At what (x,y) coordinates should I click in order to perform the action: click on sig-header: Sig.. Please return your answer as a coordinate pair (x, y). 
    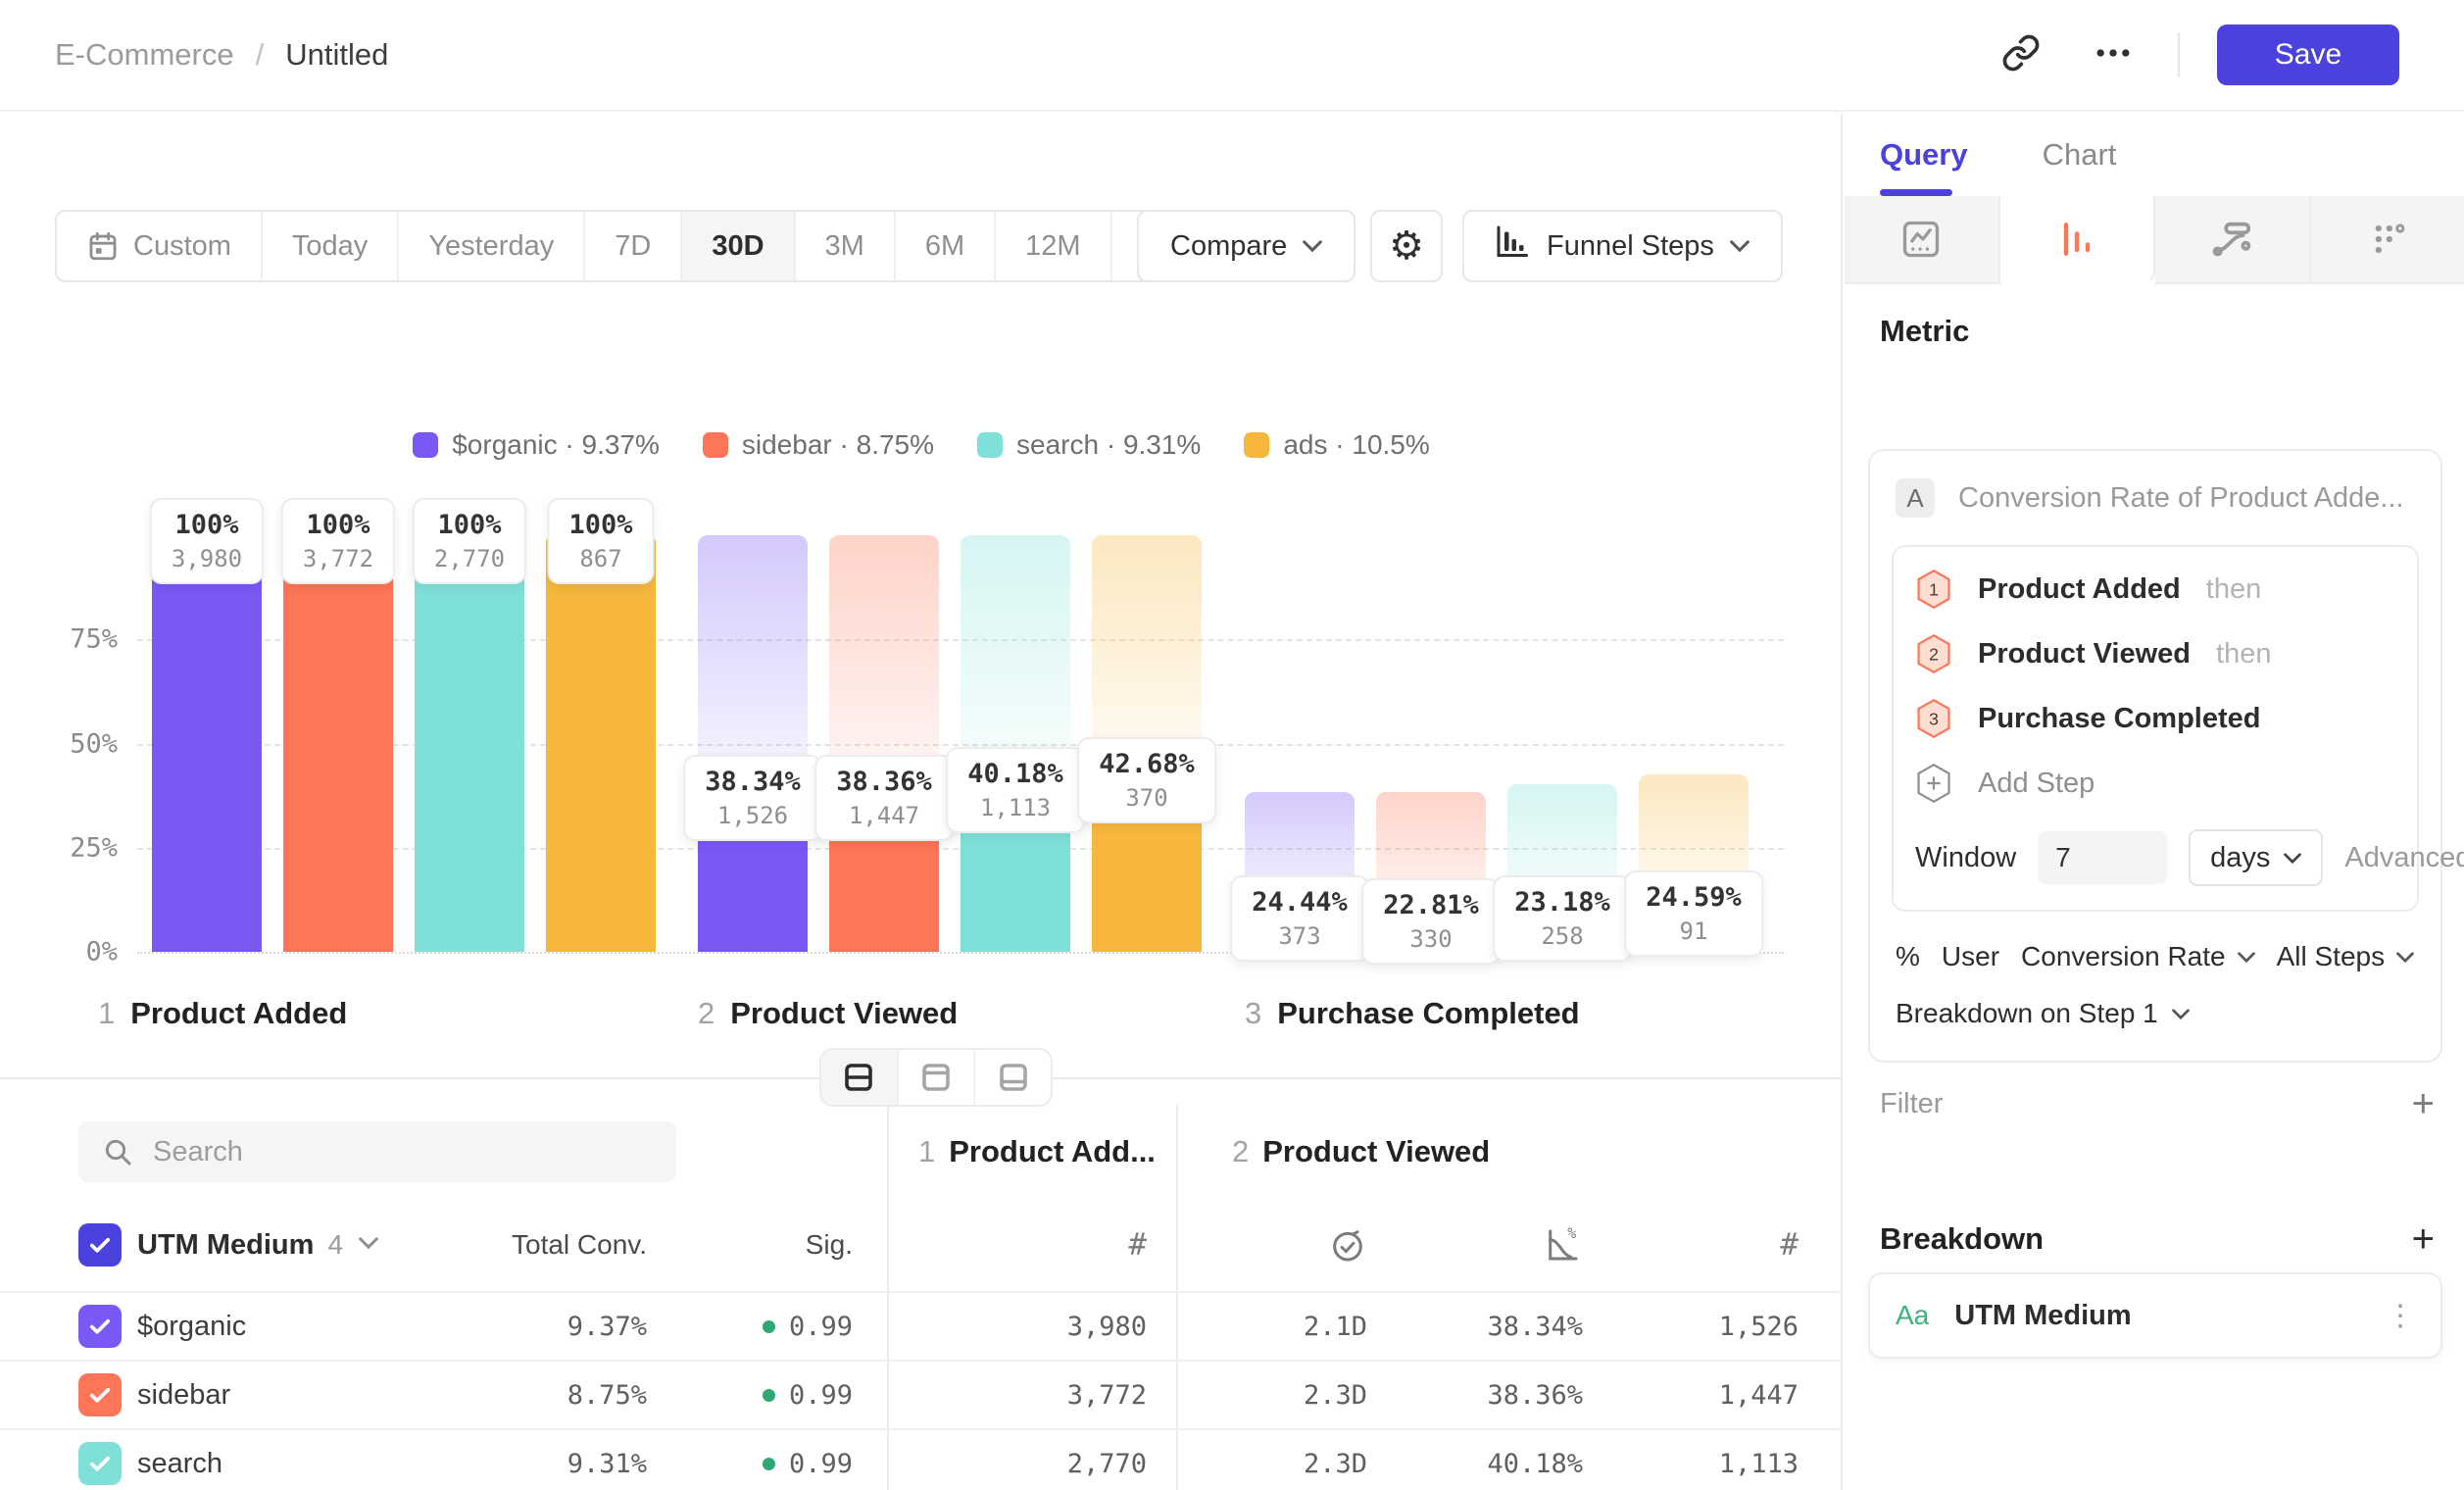
    Looking at the image, I should click on (829, 1244).